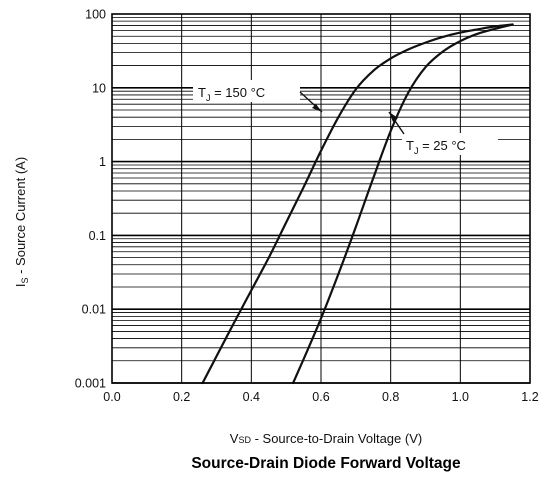  Describe the element at coordinates (326, 463) in the screenshot. I see `chart-title: Source-Drain Diode Forward Voltage` at that location.